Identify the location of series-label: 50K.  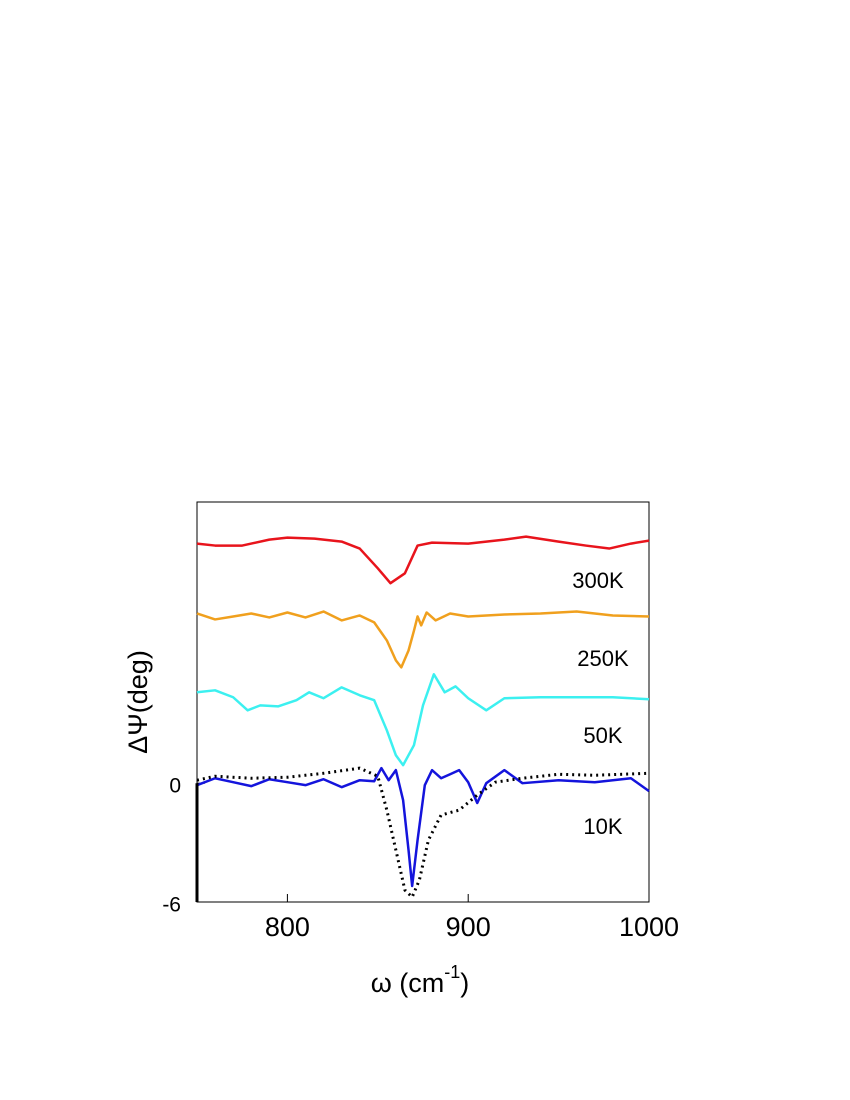
(602, 735).